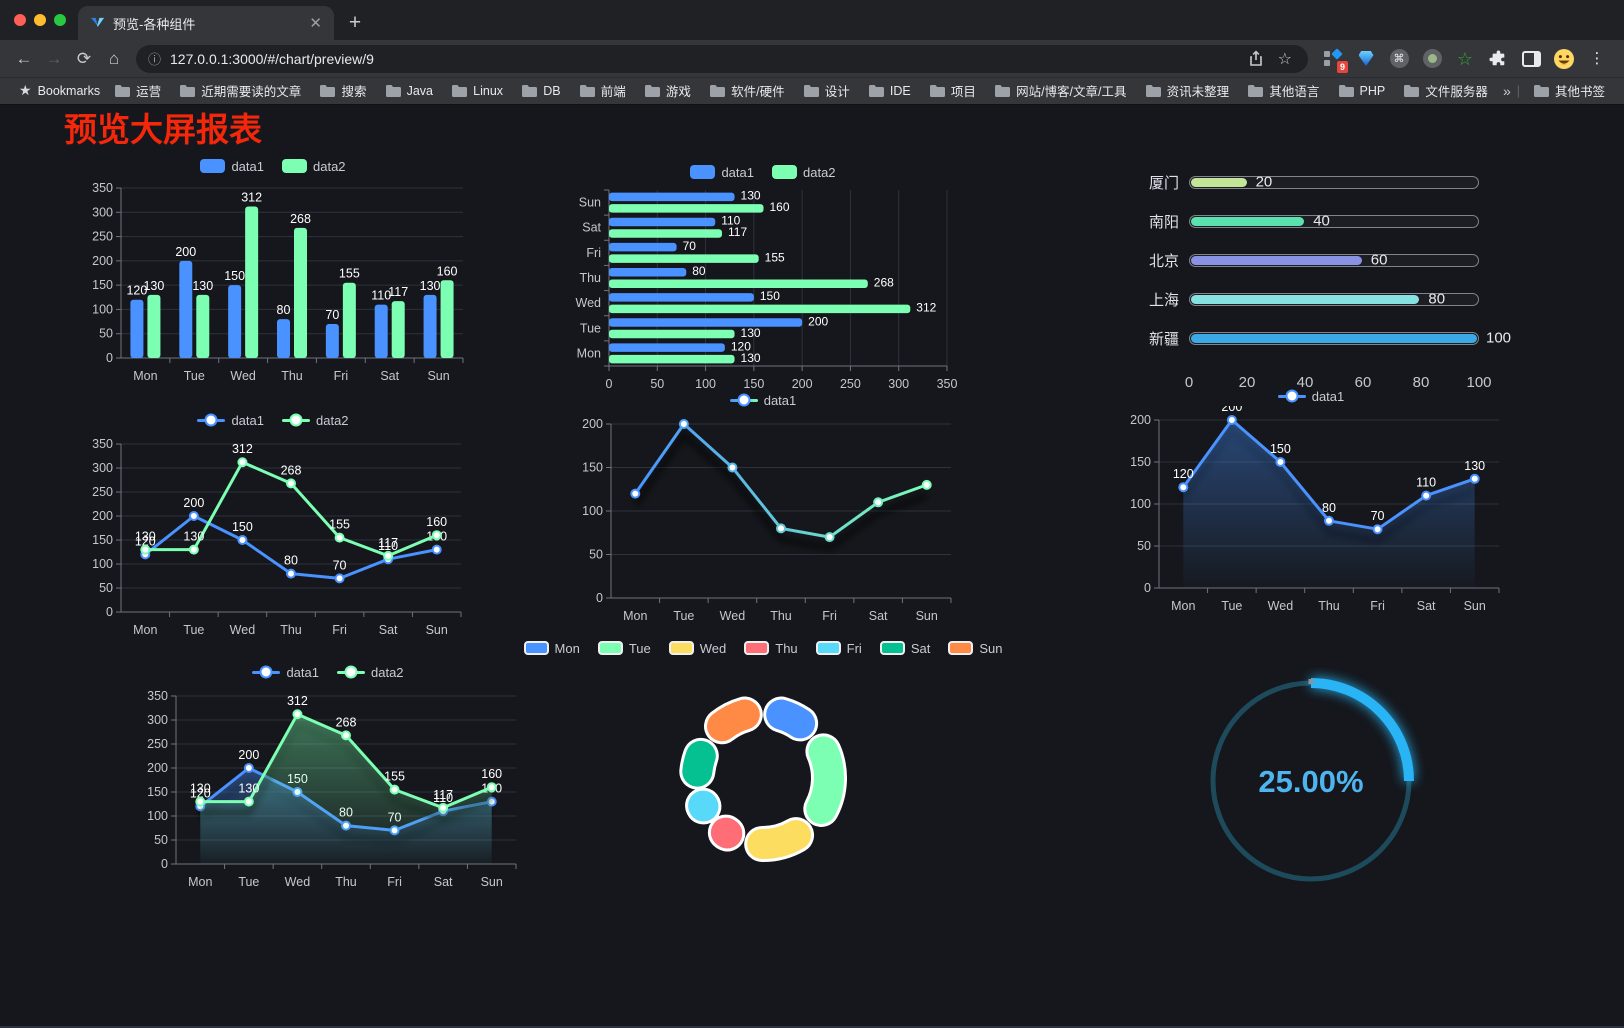  I want to click on other-bookmarks: 其他书签, so click(1569, 90).